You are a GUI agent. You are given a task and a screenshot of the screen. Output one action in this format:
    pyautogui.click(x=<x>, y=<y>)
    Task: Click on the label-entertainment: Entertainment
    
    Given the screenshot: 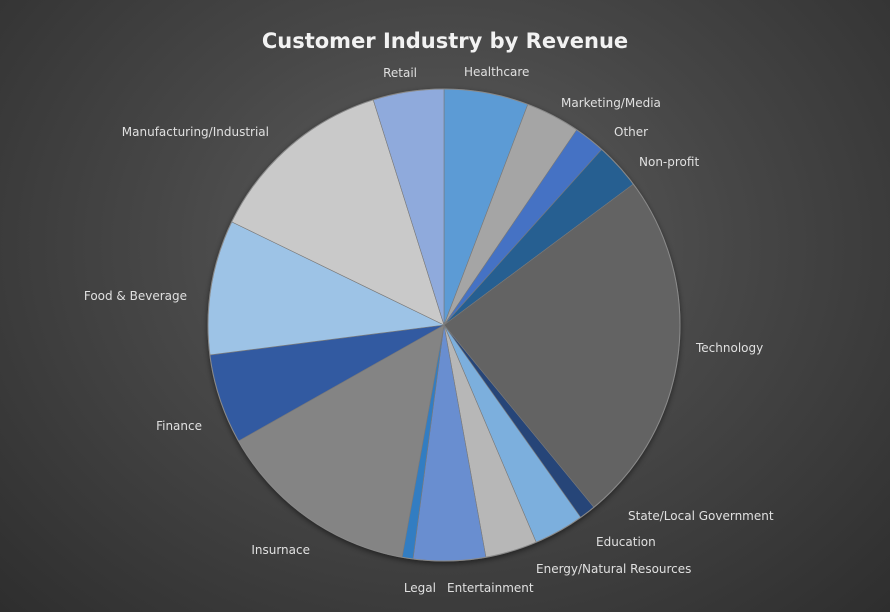 What is the action you would take?
    pyautogui.click(x=490, y=588)
    